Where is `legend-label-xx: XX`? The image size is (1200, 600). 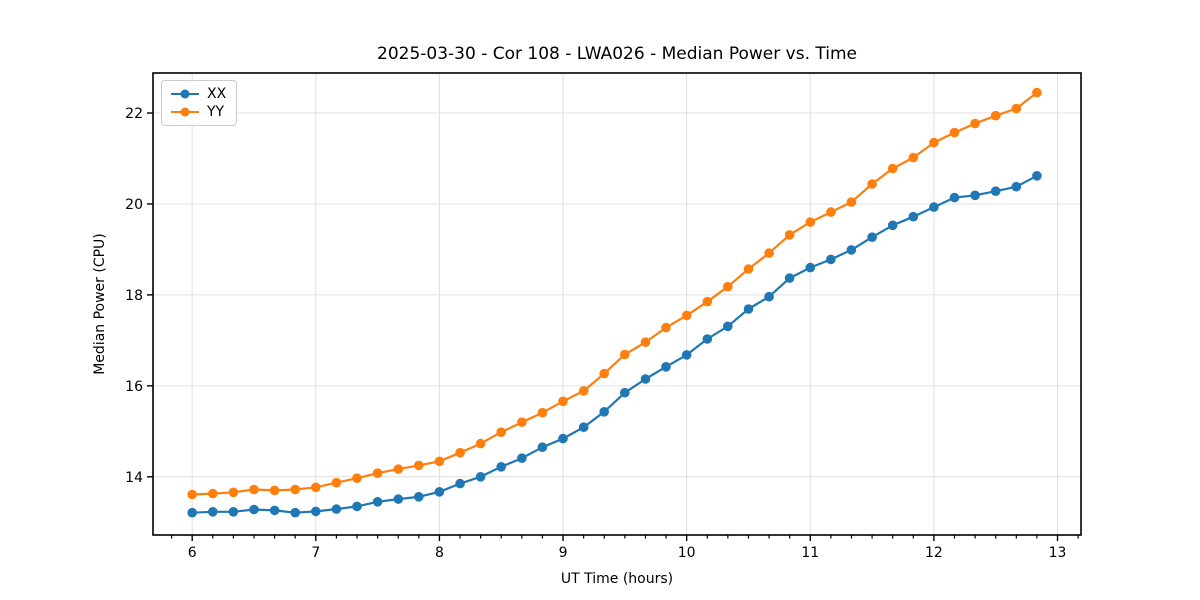 legend-label-xx: XX is located at coordinates (217, 94).